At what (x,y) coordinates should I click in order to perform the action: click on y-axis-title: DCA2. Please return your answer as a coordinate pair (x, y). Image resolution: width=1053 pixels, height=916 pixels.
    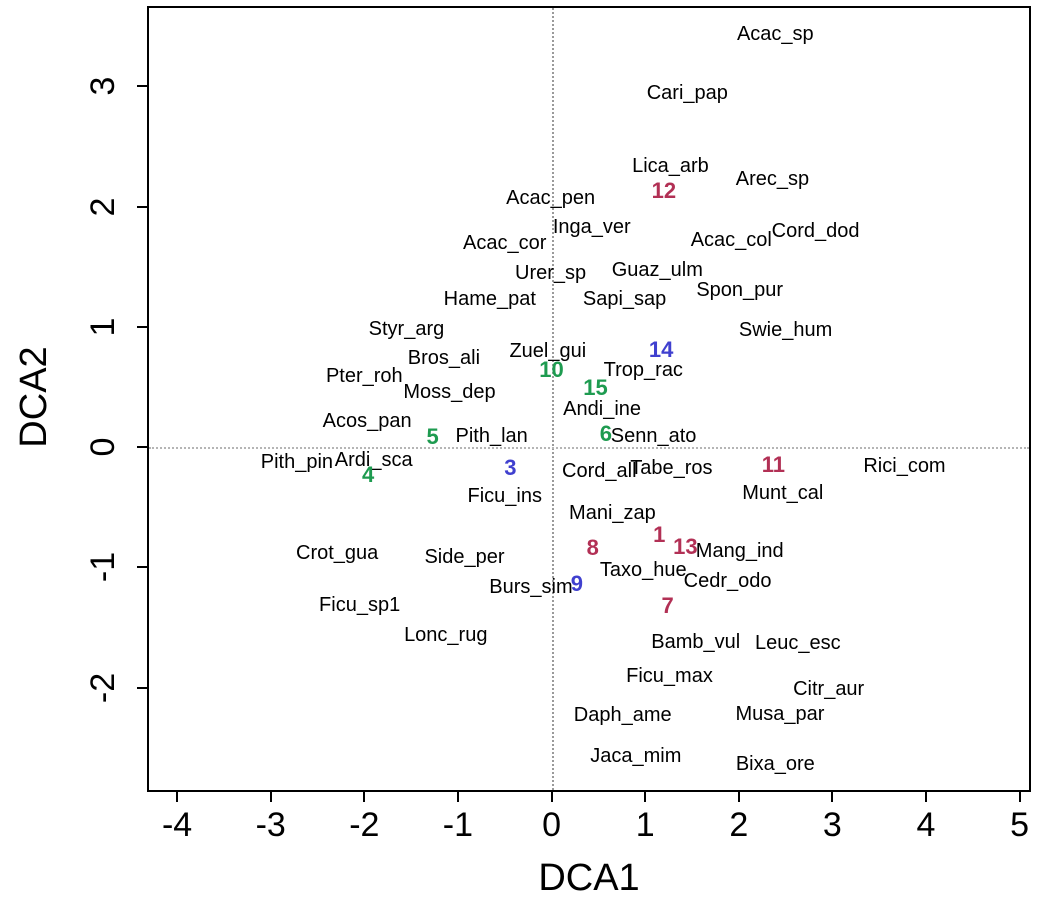
    Looking at the image, I should click on (34, 397).